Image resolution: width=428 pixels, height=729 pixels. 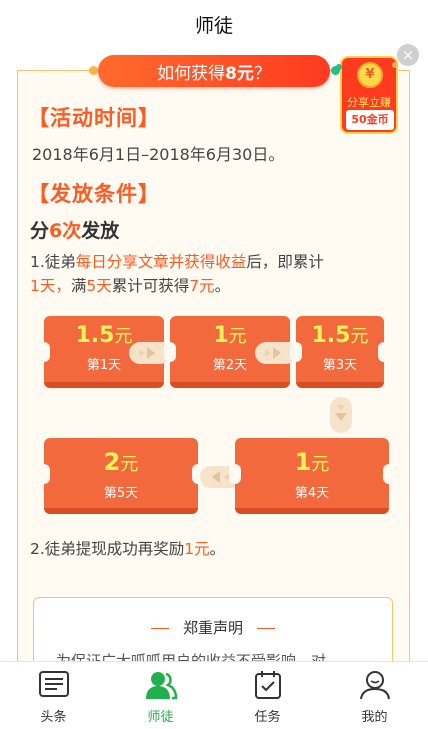 What do you see at coordinates (94, 194) in the screenshot?
I see `conditions-title: 【发放条件】` at bounding box center [94, 194].